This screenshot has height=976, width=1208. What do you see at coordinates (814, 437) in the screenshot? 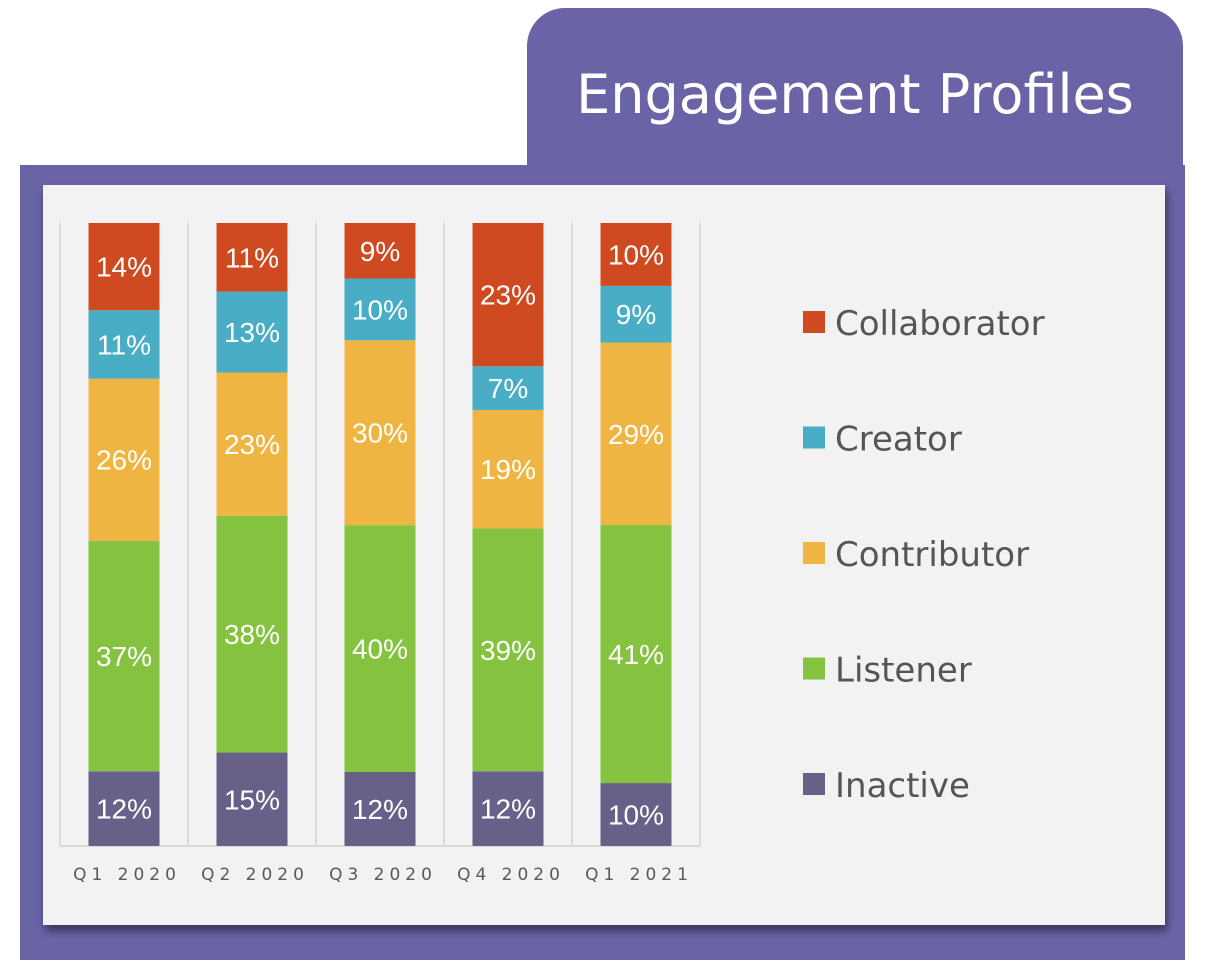
I see `legend-swatch-creator` at bounding box center [814, 437].